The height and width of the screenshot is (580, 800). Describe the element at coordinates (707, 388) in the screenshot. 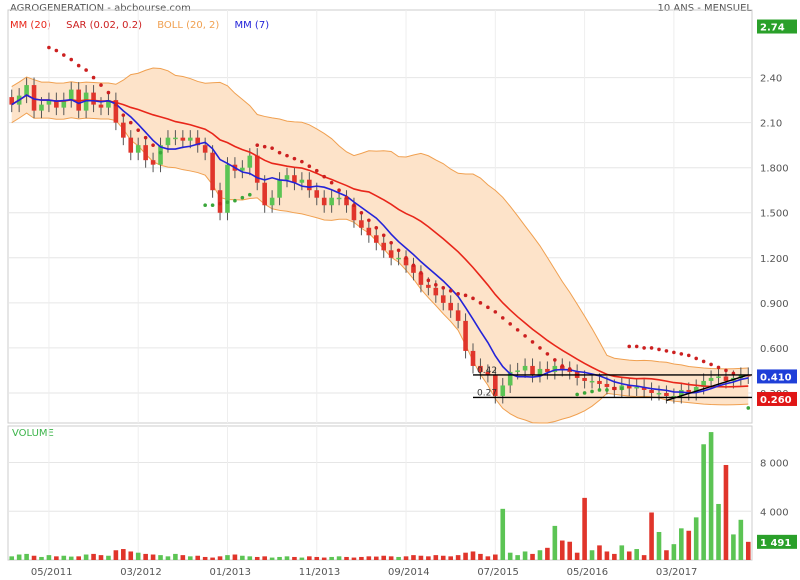

I see `trendline` at that location.